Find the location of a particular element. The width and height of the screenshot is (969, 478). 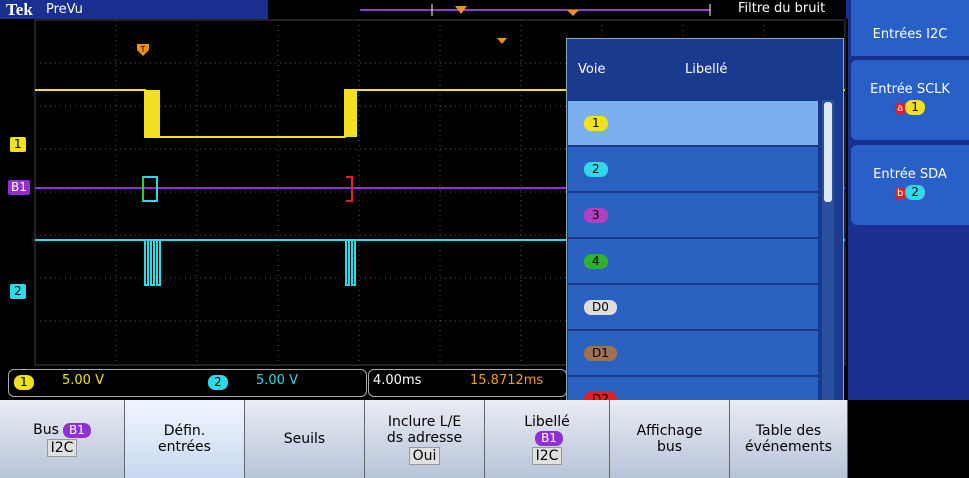

channel-badge: 1 is located at coordinates (596, 123).